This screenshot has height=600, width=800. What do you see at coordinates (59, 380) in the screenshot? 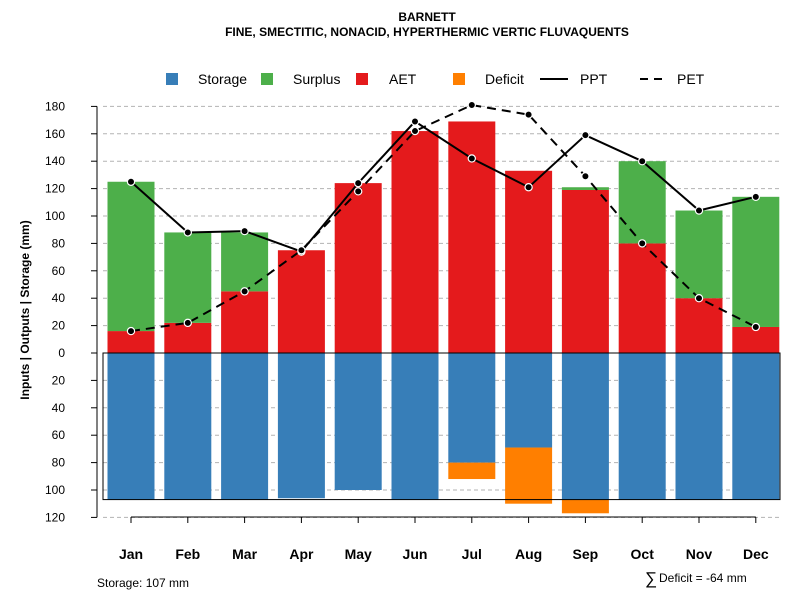
I see `y-tick-label: 20` at bounding box center [59, 380].